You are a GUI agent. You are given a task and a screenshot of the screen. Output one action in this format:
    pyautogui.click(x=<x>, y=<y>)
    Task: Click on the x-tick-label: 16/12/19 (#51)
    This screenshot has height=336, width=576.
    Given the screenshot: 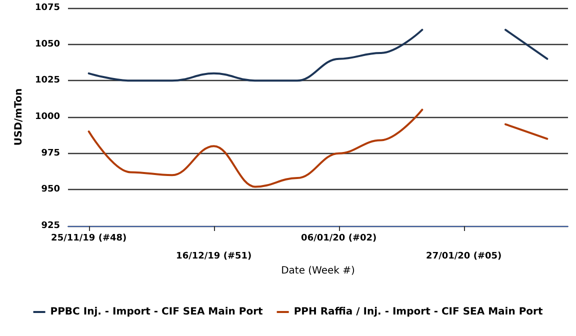 What is the action you would take?
    pyautogui.click(x=214, y=257)
    